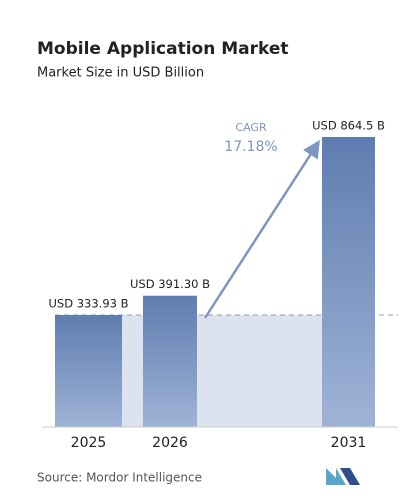 The height and width of the screenshot is (500, 417). What do you see at coordinates (119, 478) in the screenshot?
I see `source: Source: Mordor Intelligence` at bounding box center [119, 478].